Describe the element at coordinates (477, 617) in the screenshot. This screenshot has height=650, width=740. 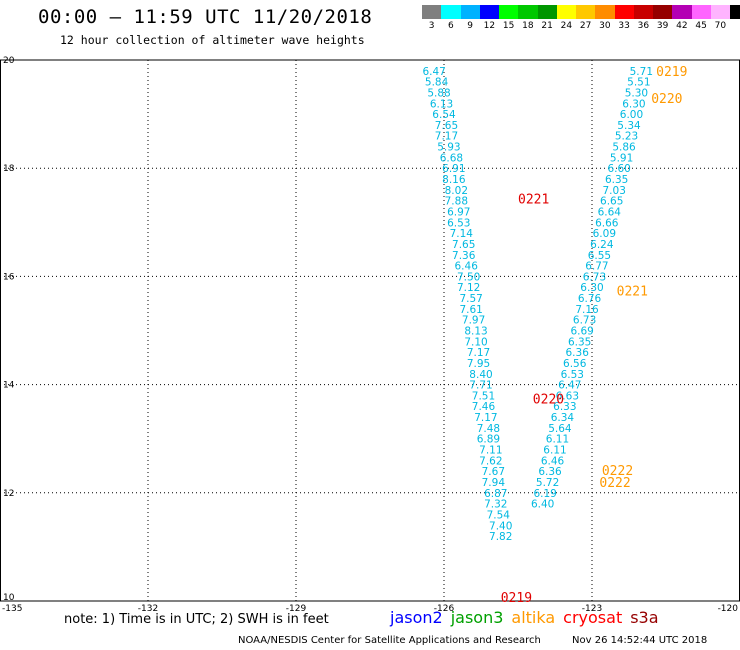
I see `legend-item-jason3: jason3` at that location.